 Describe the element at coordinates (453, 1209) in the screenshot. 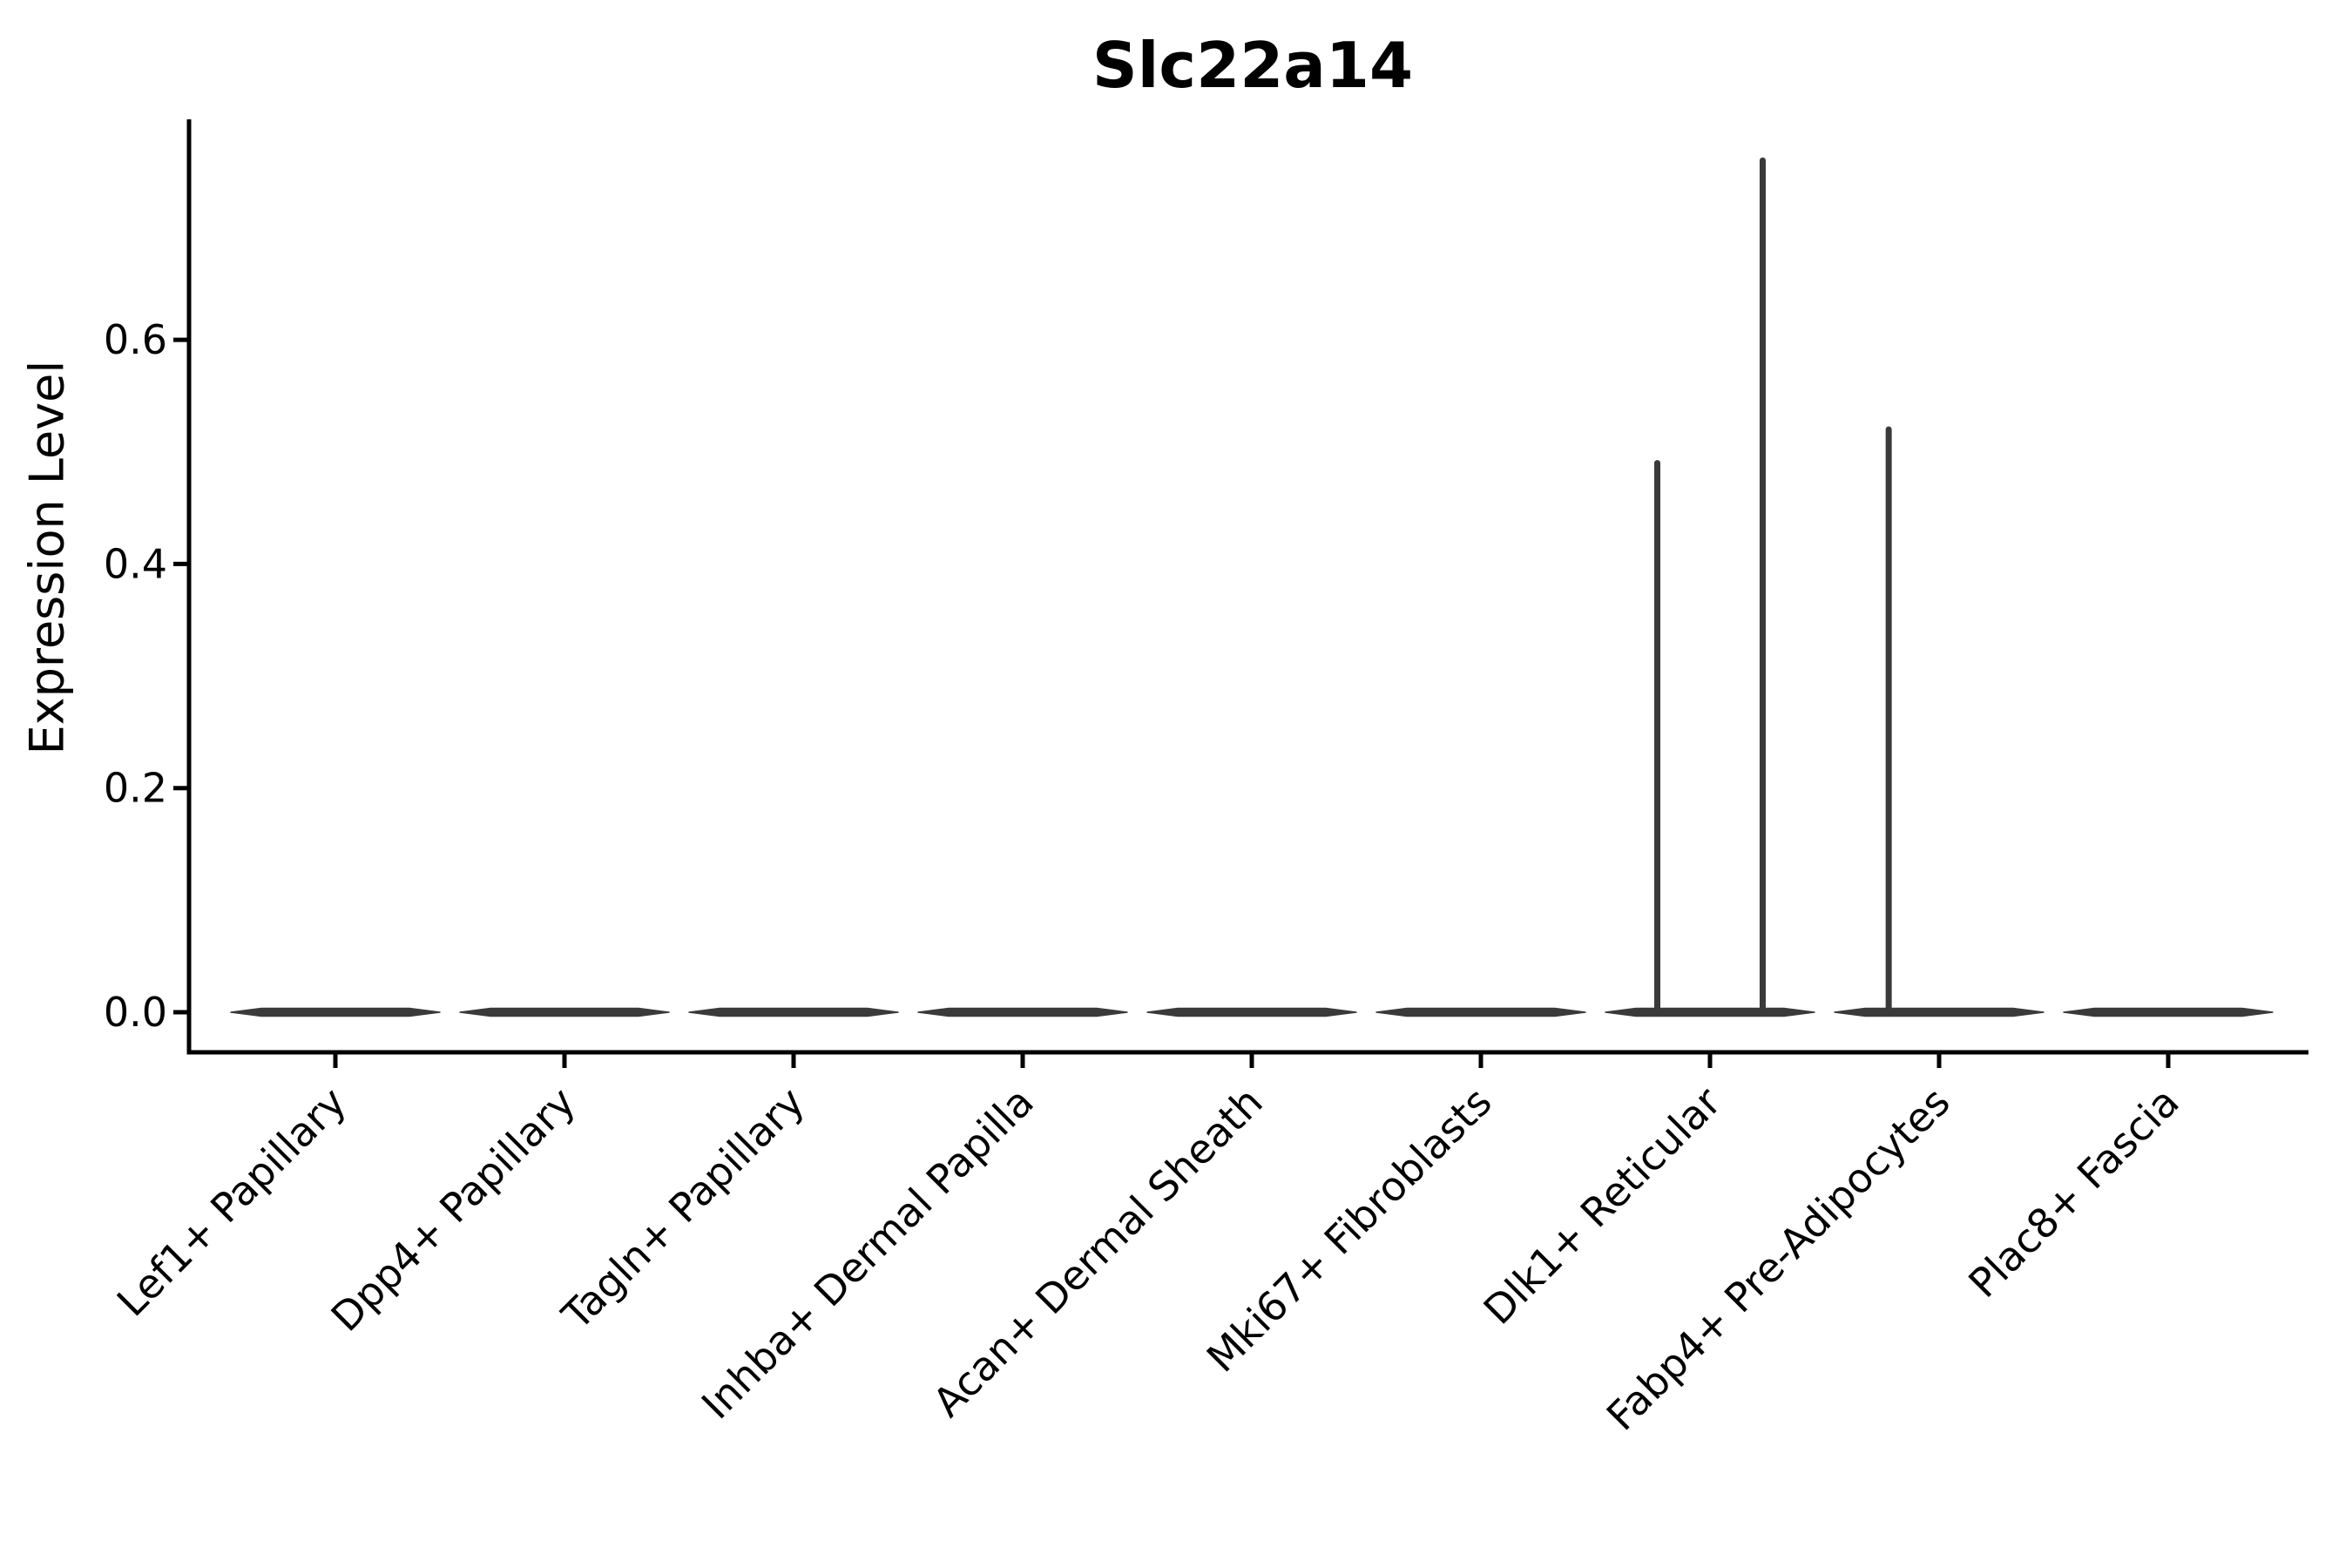

I see `x-tick-label: Dpp4+ Papillary` at that location.